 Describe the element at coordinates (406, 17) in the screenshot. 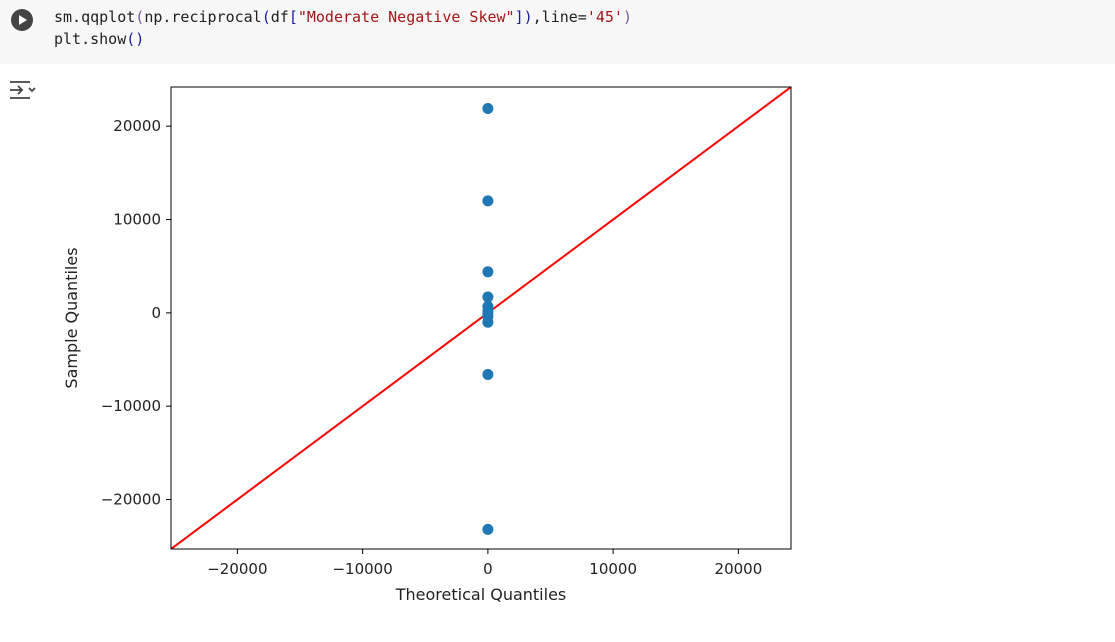

I see `code-string: "Moderate Negative Skew"` at that location.